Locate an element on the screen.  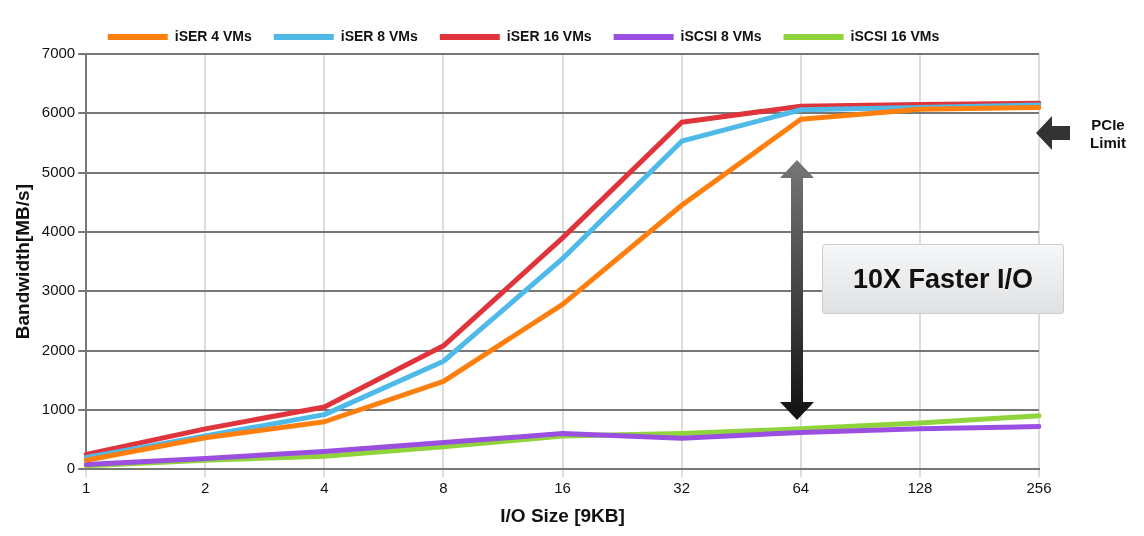
y-axis-title: Bandwidth[MB/s] is located at coordinates (22, 262).